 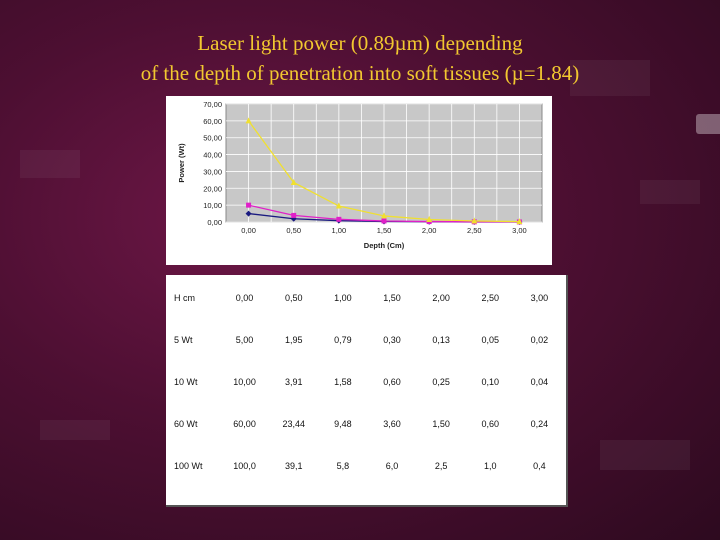 What do you see at coordinates (366, 466) in the screenshot?
I see `table-row: 100 Wt 100,0 39,1 5,8 6,0 2,5 1,0 0,4` at bounding box center [366, 466].